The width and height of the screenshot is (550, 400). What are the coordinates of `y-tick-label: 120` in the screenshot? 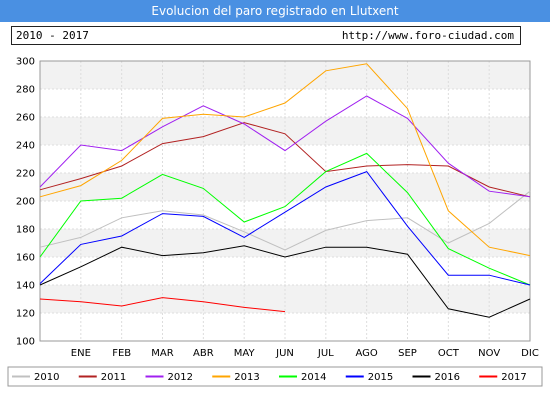 It's located at (25, 314).